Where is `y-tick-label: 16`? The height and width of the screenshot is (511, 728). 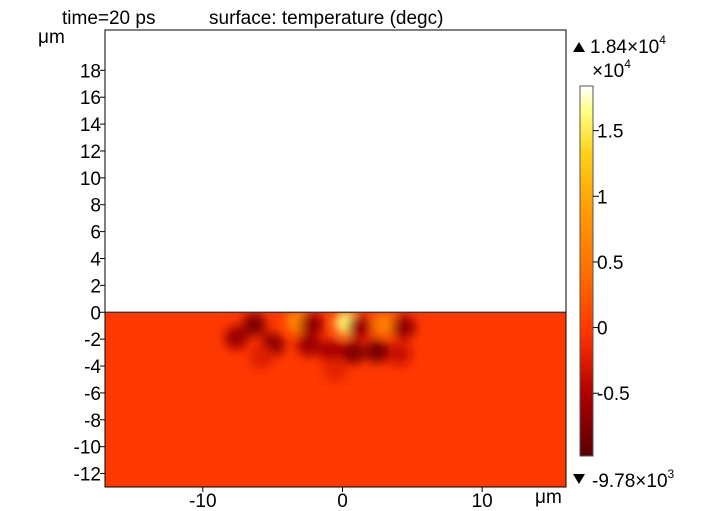
y-tick-label: 16 is located at coordinates (90, 98).